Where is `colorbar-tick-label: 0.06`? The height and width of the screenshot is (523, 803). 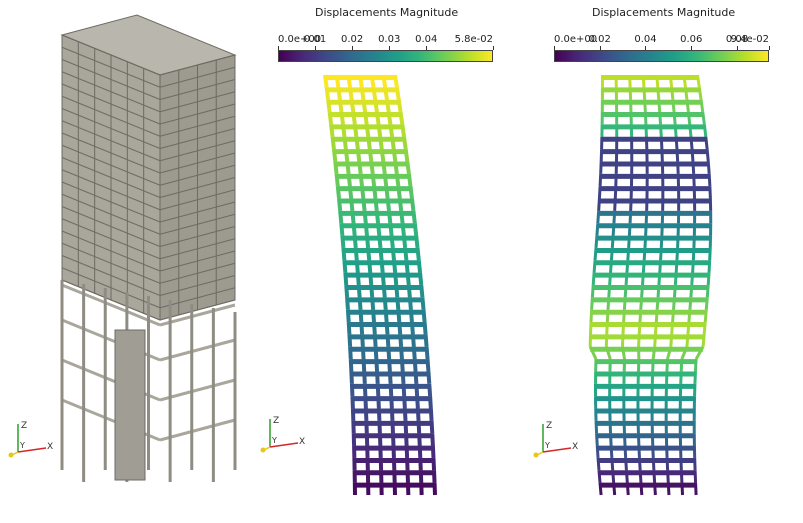
colorbar-tick-label: 0.06 is located at coordinates (691, 39).